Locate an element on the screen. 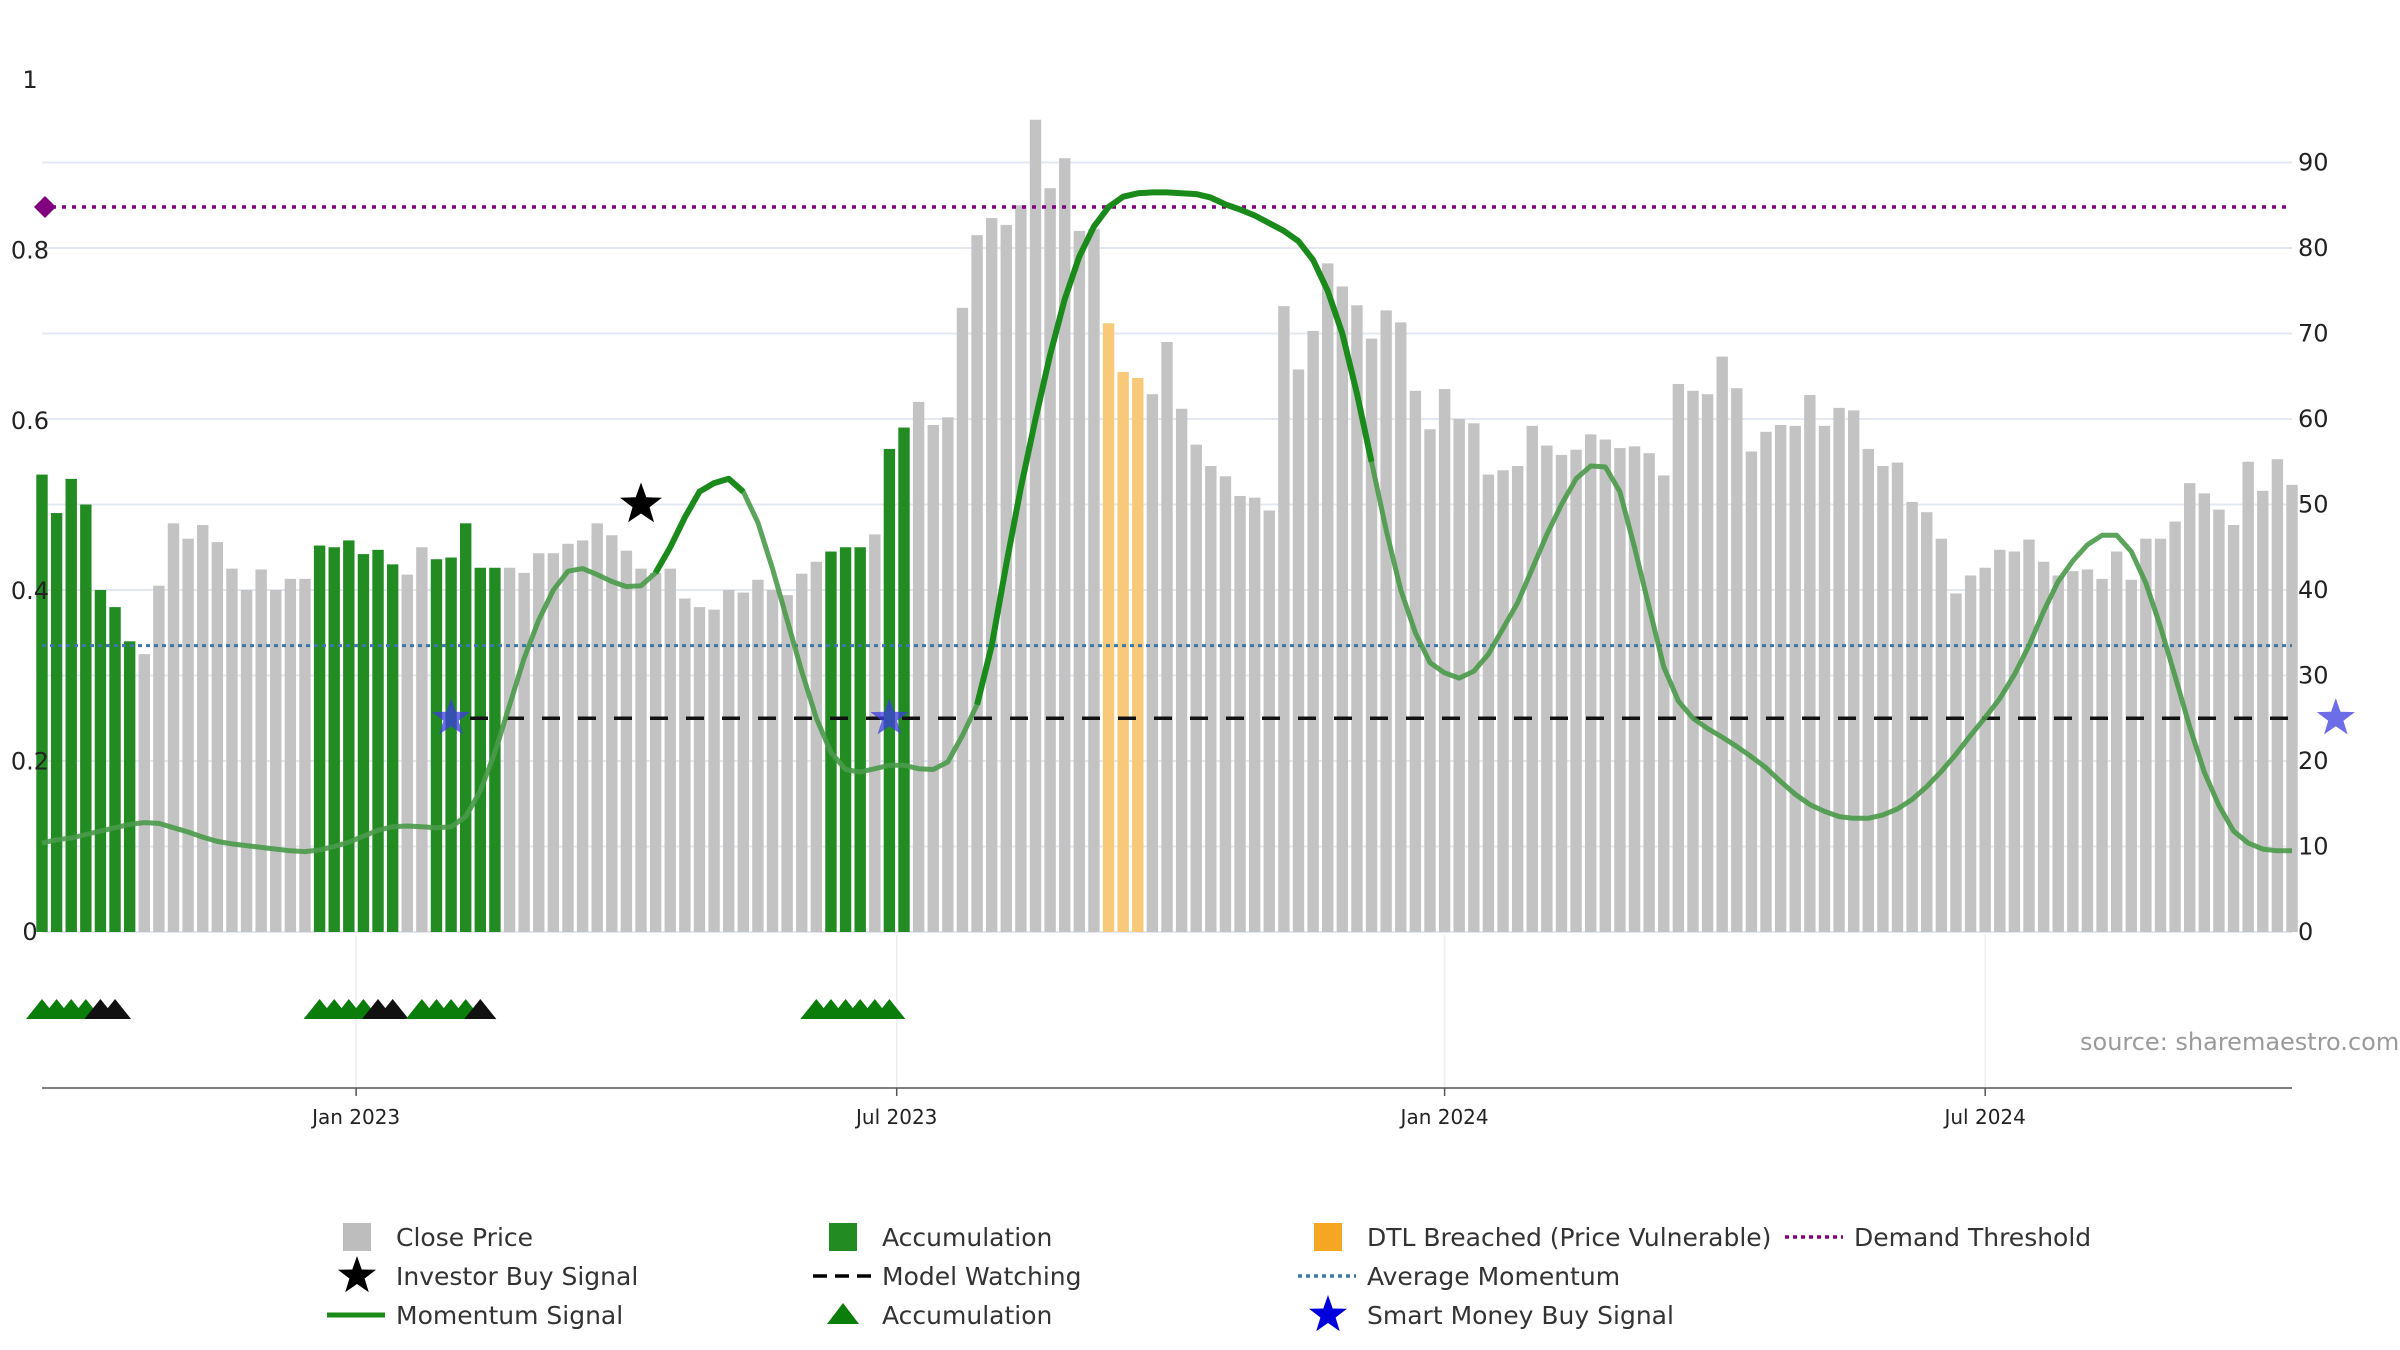  legend-item: Close Price is located at coordinates (438, 1237).